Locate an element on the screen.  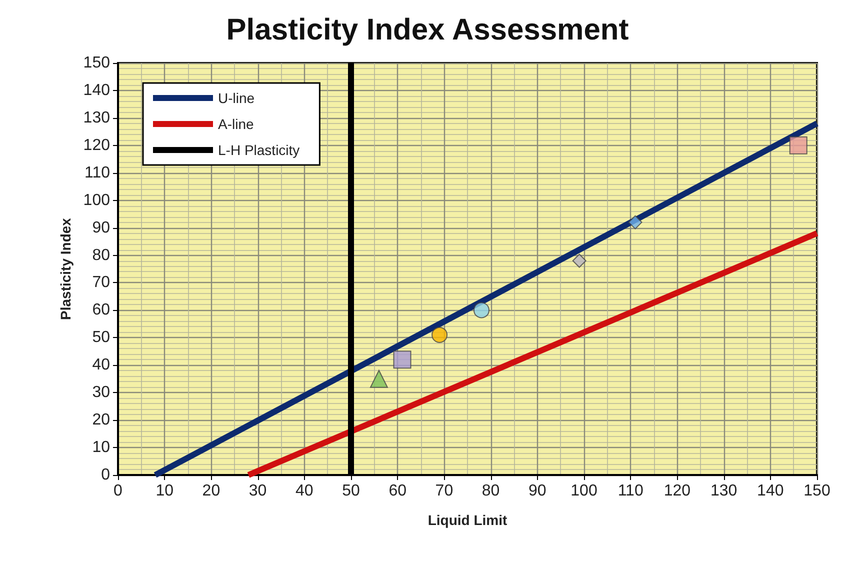
x-tick-label: 120 is located at coordinates (677, 491).